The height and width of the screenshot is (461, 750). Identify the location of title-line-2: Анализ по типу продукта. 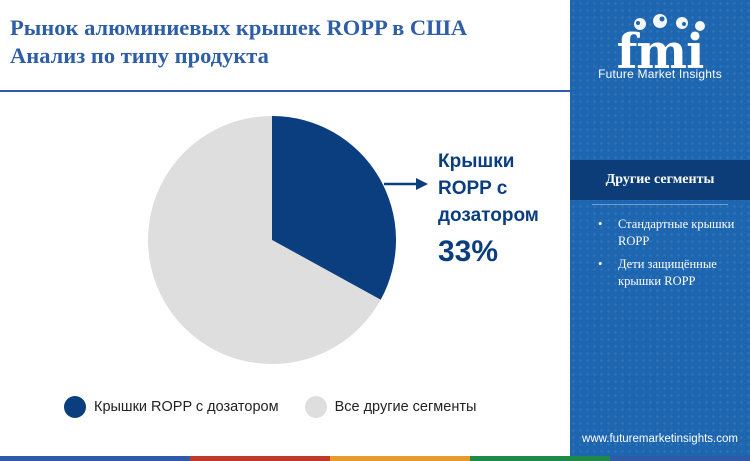
(139, 55).